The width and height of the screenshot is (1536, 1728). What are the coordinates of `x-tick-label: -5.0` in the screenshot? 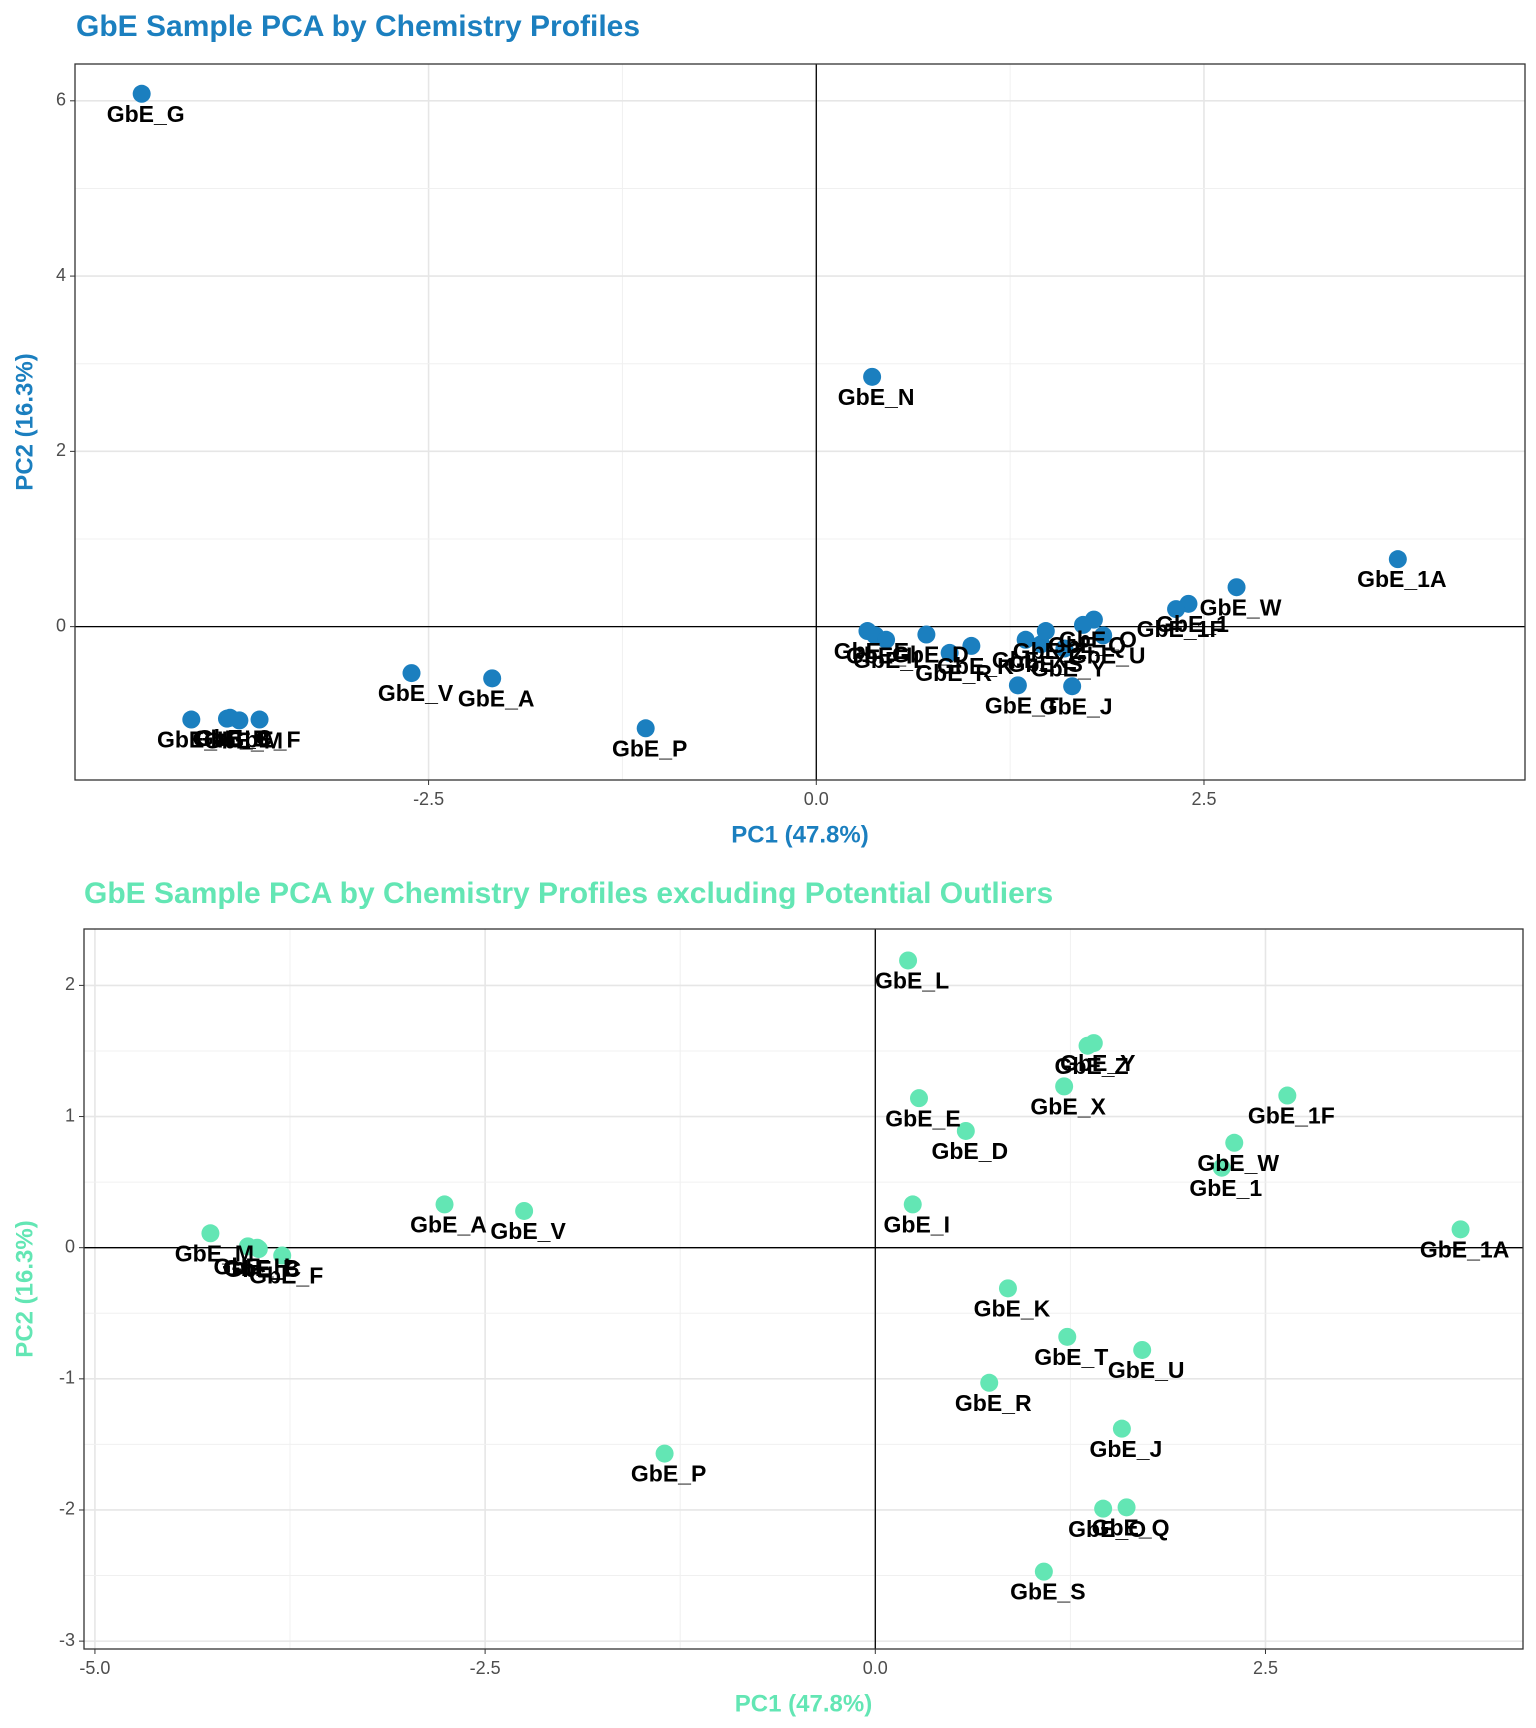 It's located at (94, 1668).